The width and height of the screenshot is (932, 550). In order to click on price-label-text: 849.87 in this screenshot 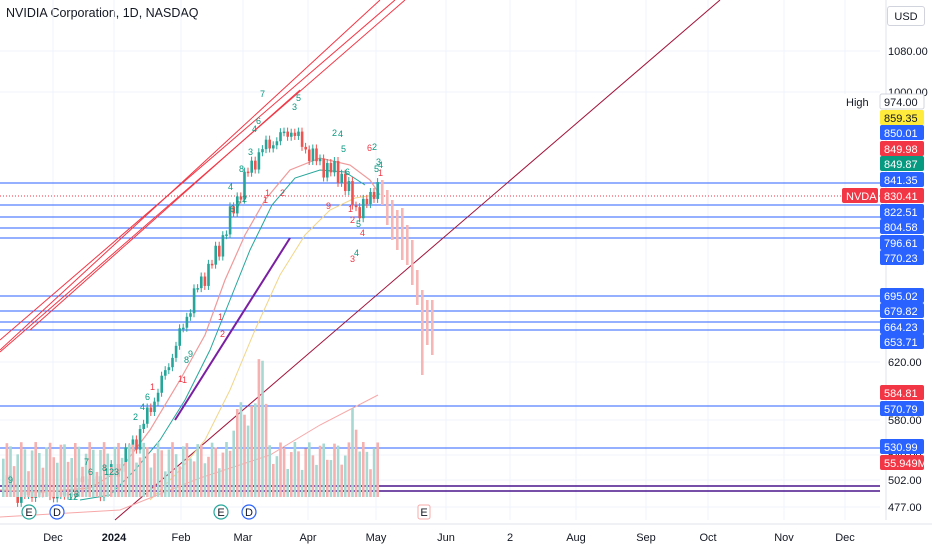, I will do `click(901, 165)`.